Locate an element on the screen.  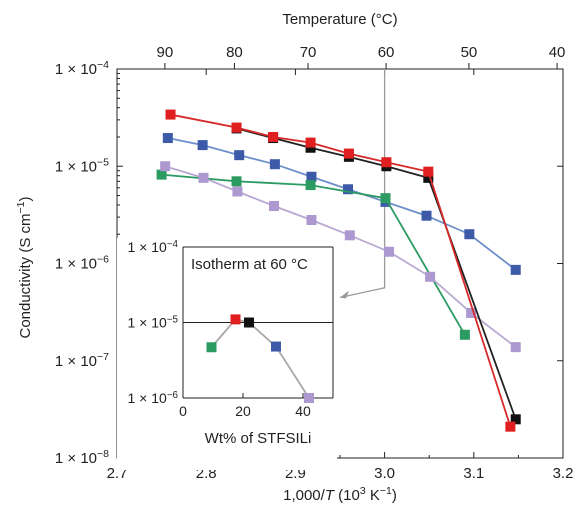
top-tick-label: 90 is located at coordinates (165, 52).